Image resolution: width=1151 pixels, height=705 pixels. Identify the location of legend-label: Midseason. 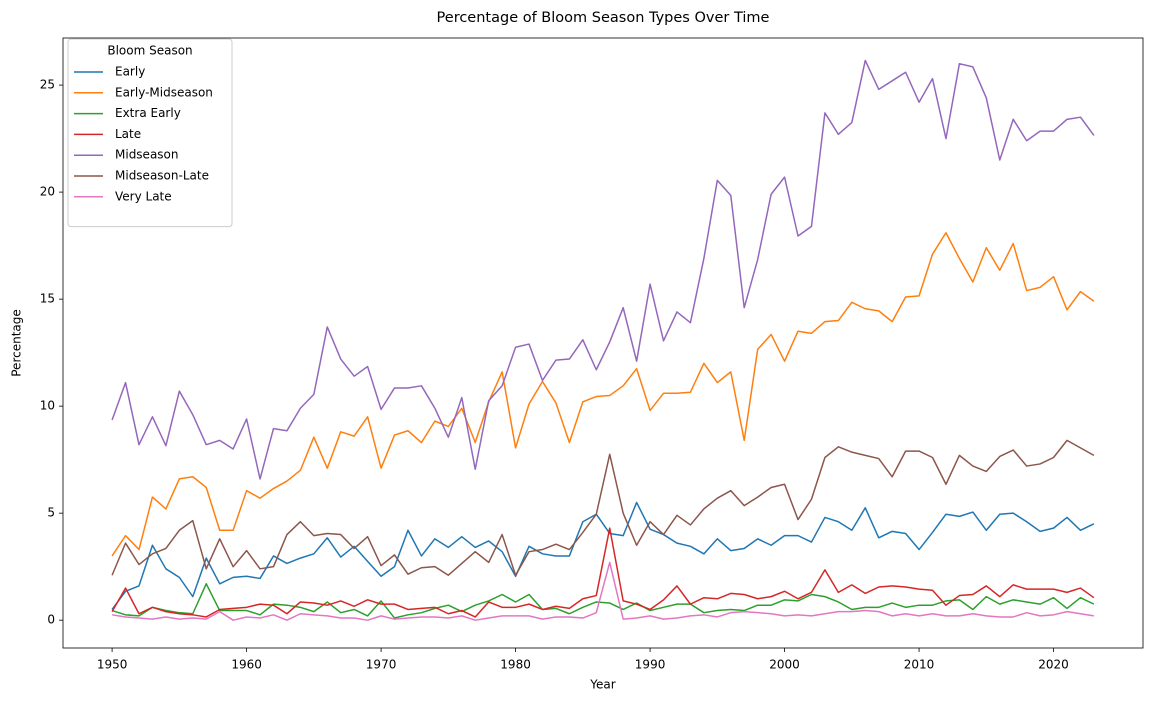
(147, 155).